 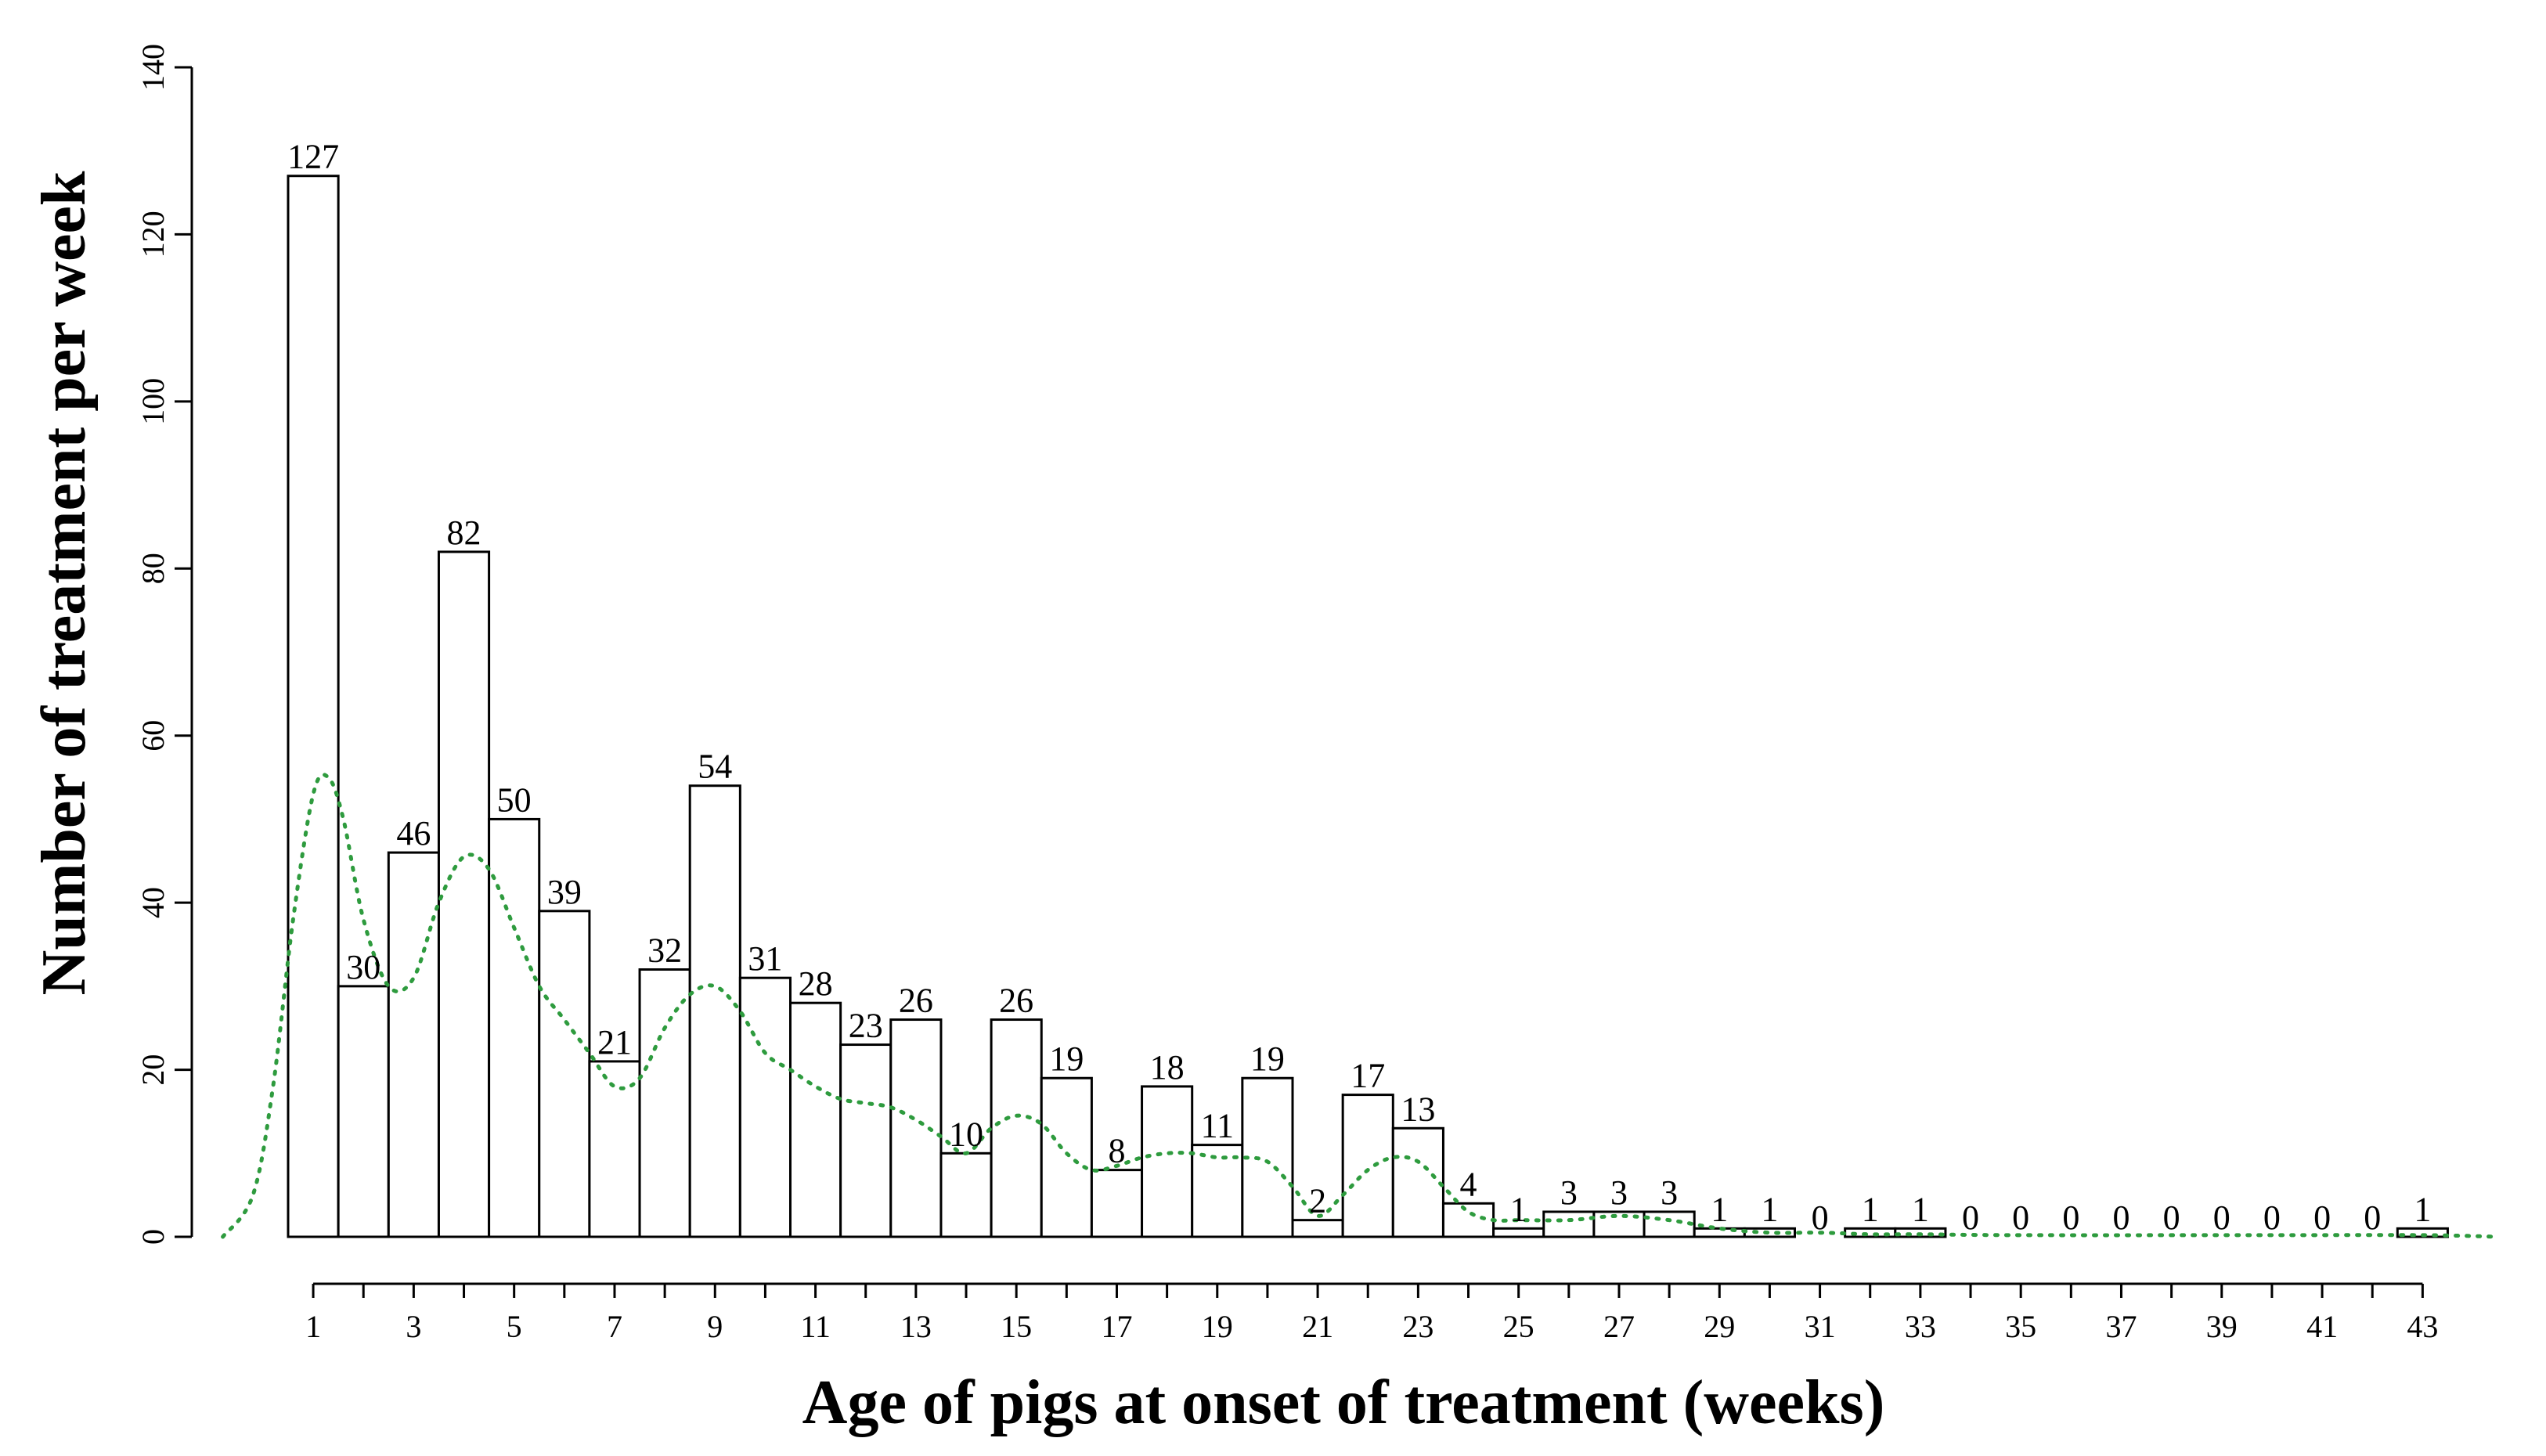 I want to click on value-label-week-28: 3, so click(x=1669, y=1192).